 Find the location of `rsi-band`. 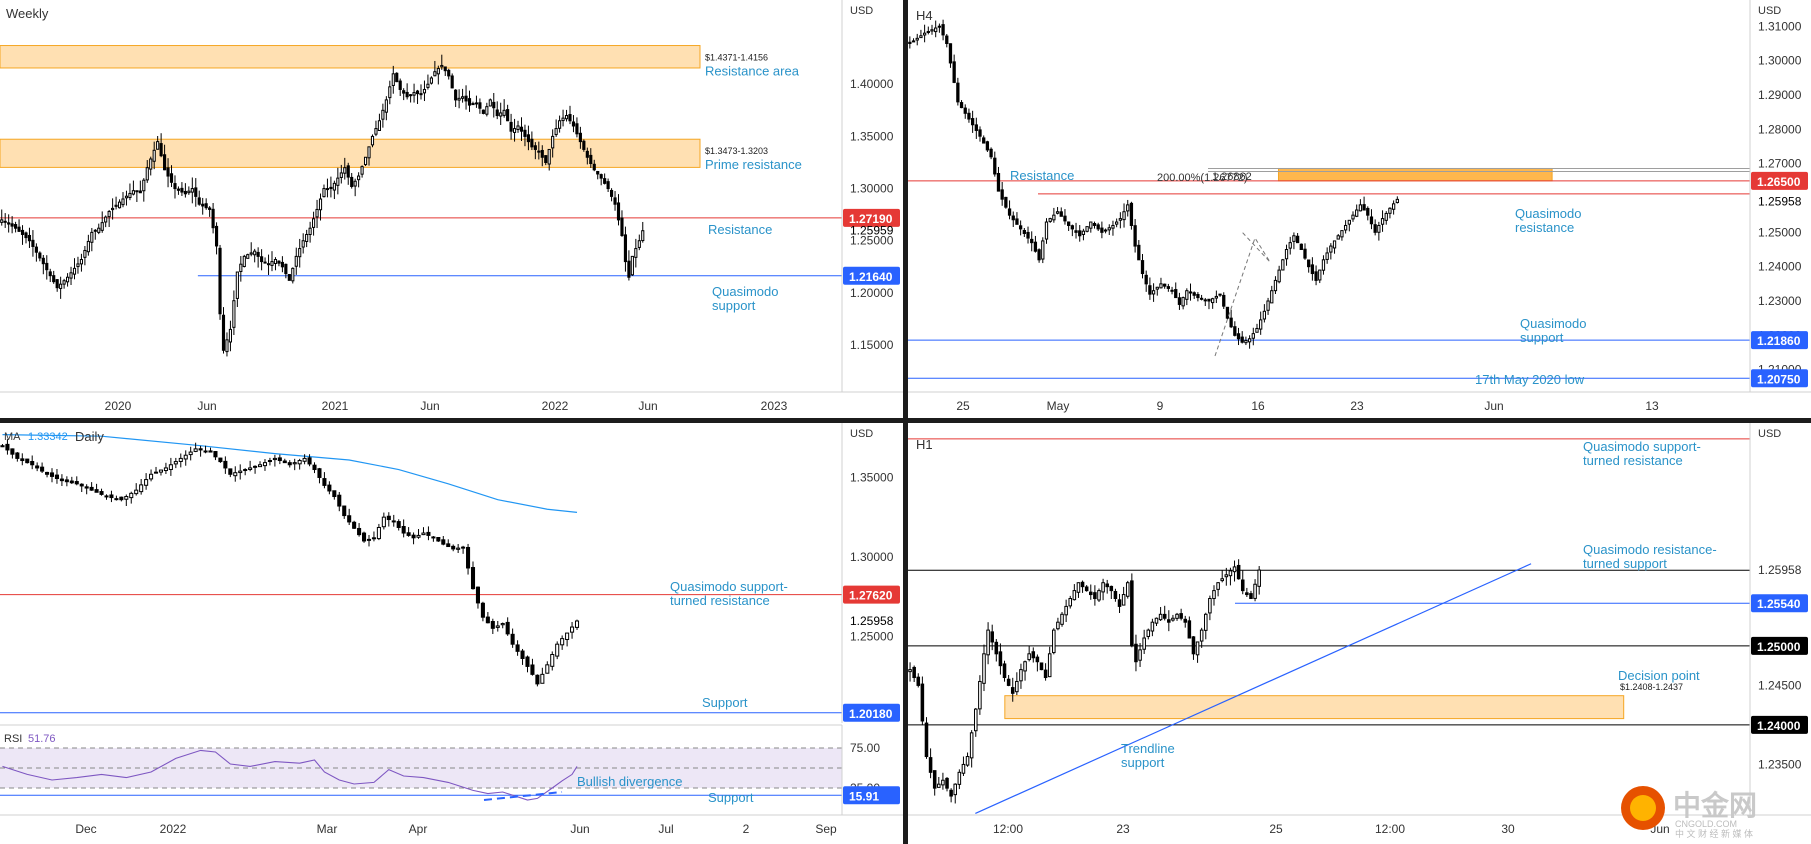

rsi-band is located at coordinates (421, 768).